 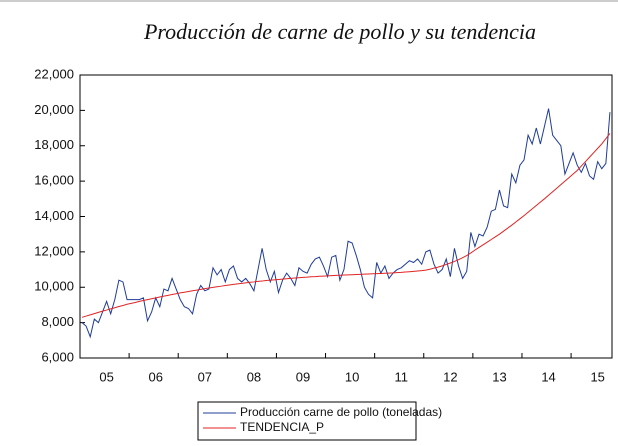 I want to click on x-tick-label: 08, so click(x=254, y=376).